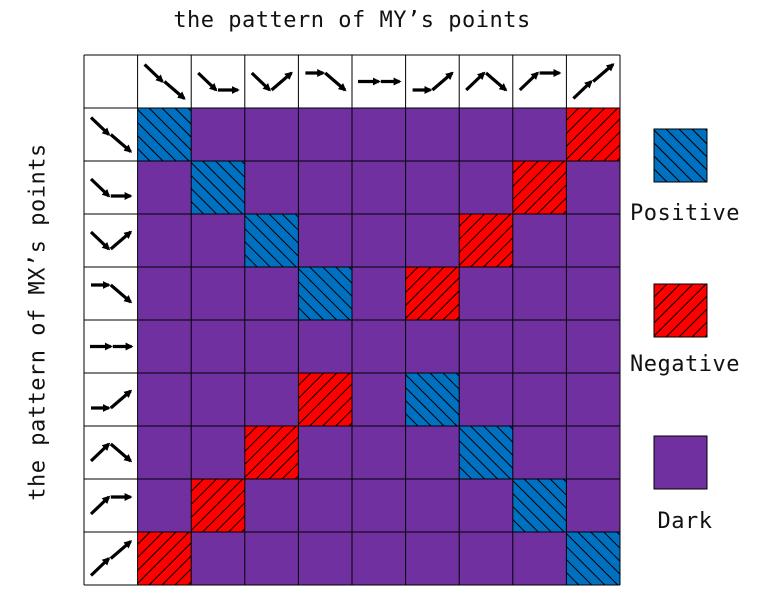 This screenshot has height=598, width=761. Describe the element at coordinates (433, 82) in the screenshot. I see `column-pattern-icon-flat-up` at that location.